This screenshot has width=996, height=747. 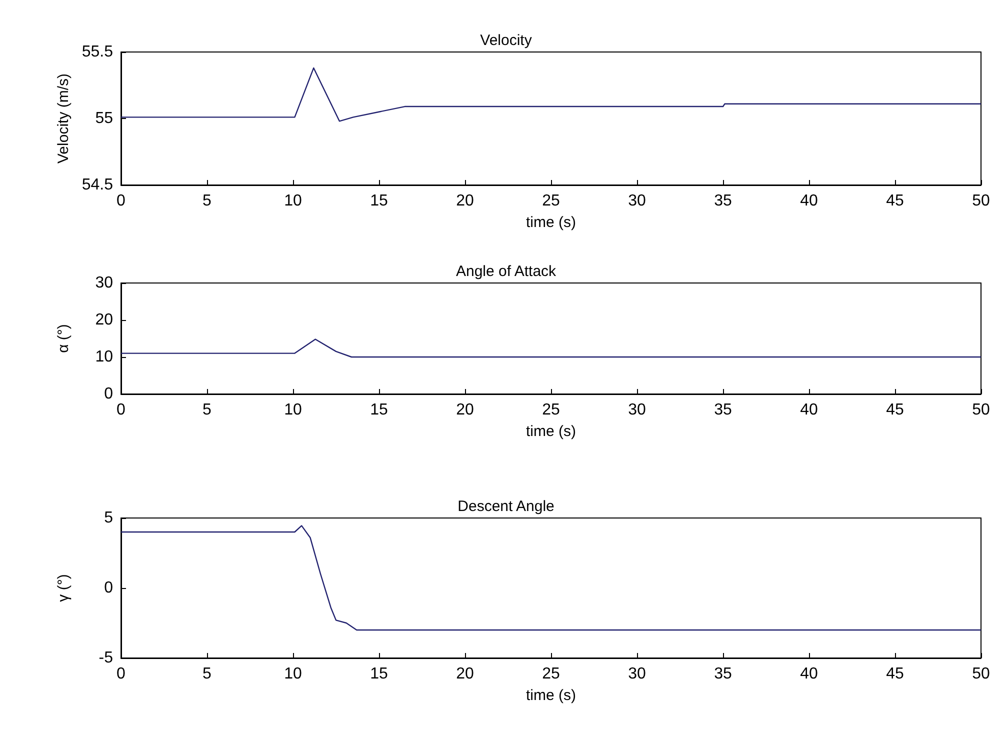 I want to click on chart-title: Velocity, so click(x=506, y=40).